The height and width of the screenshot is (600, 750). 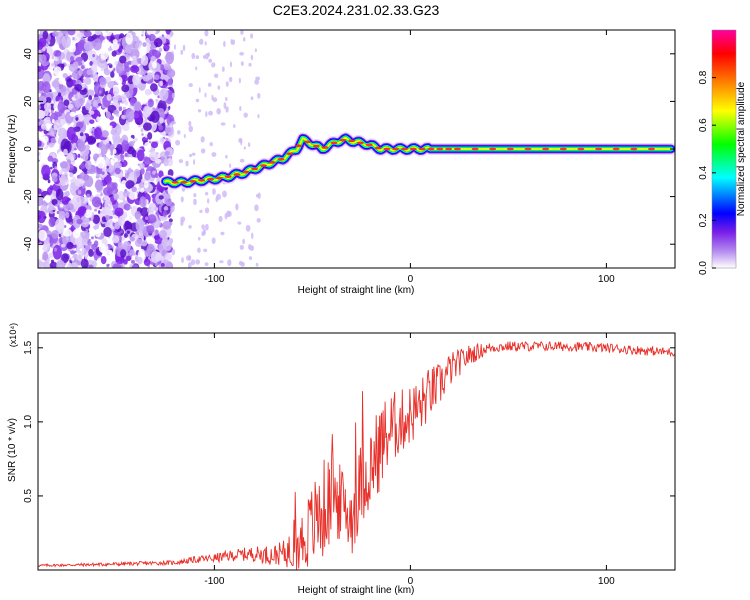 I want to click on colorbar-gradient, so click(x=724, y=149).